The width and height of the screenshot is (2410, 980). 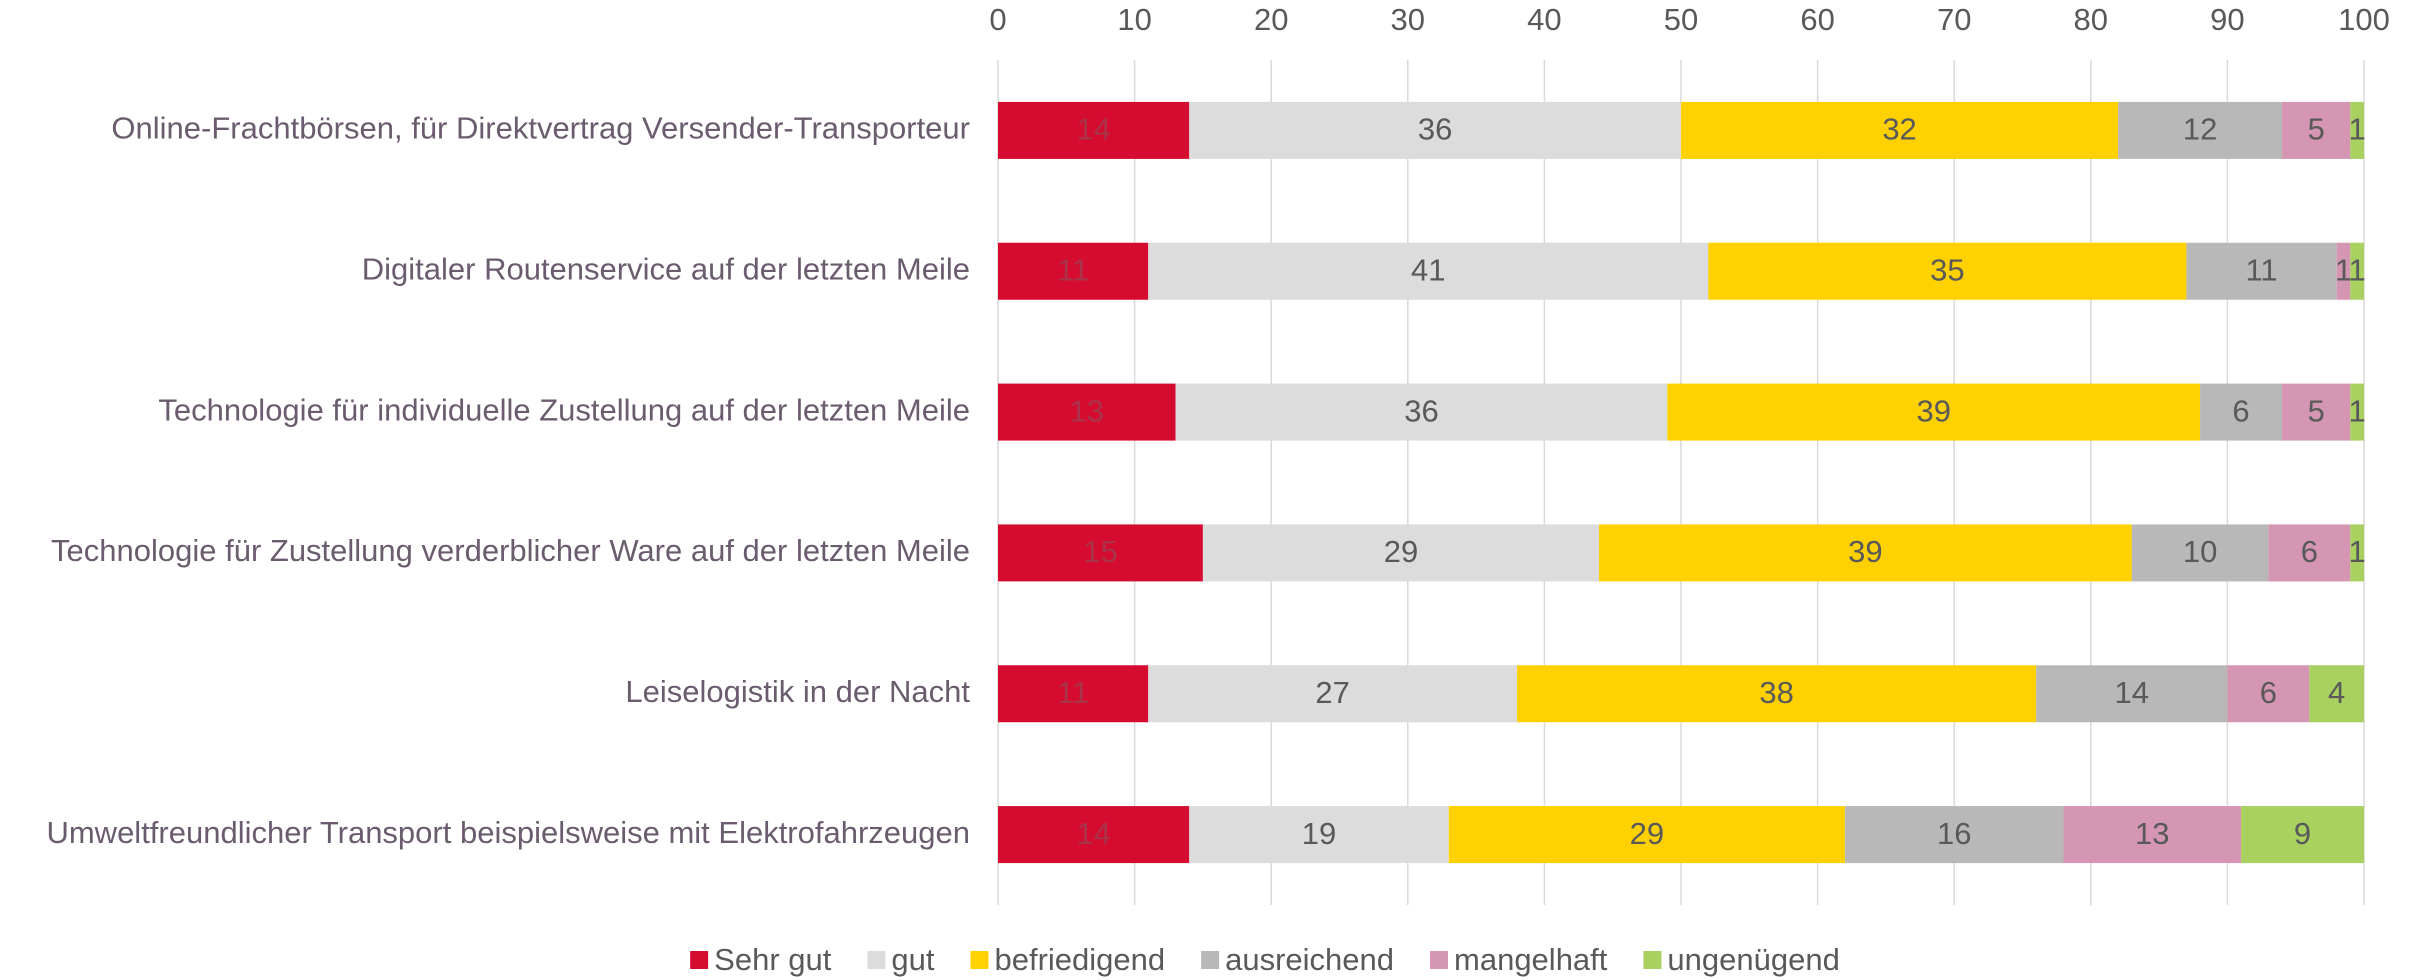 I want to click on x-tick-label: 40, so click(x=1544, y=19).